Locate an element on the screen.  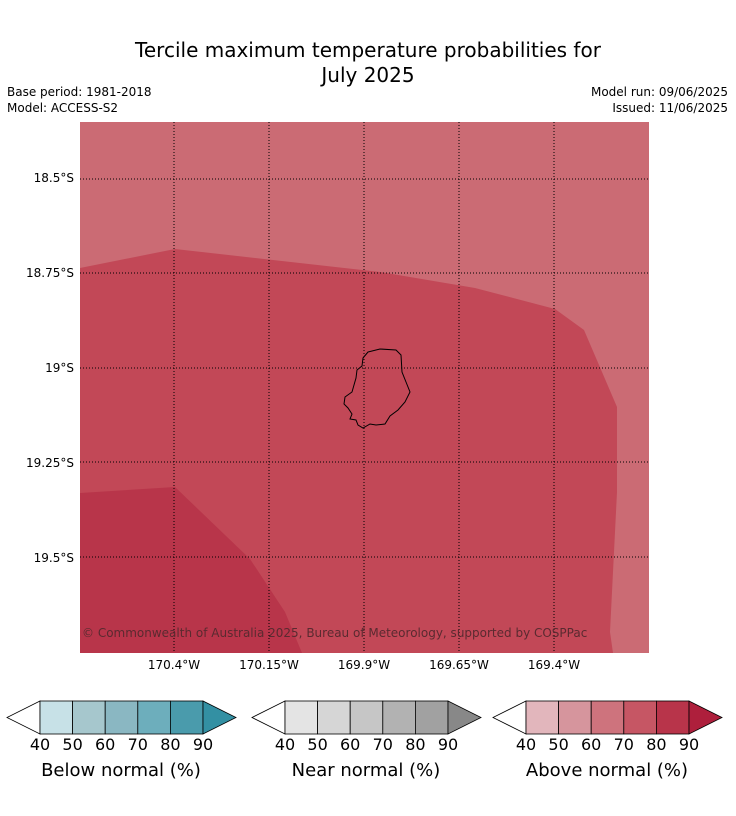
colorbar-below-label: Below normal (%) is located at coordinates (121, 770).